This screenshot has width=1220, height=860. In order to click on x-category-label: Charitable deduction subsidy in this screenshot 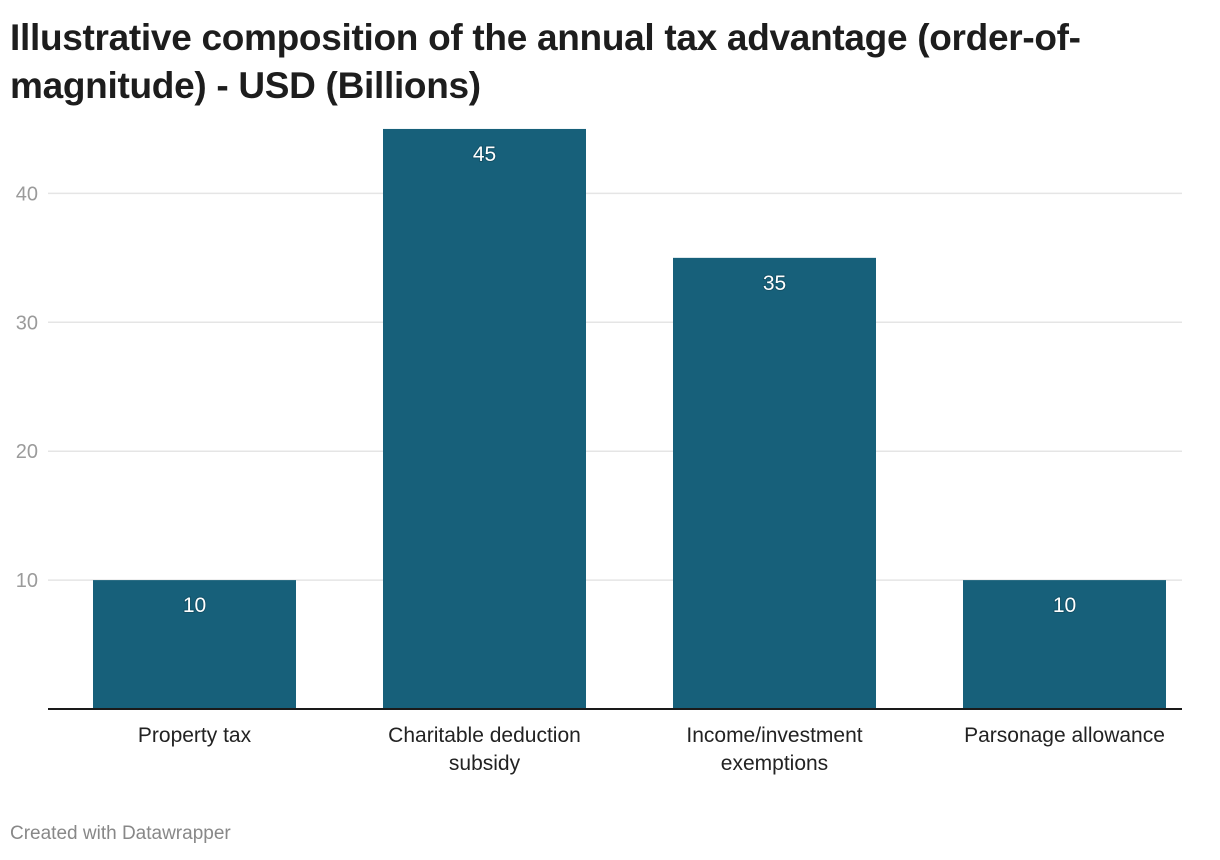, I will do `click(484, 749)`.